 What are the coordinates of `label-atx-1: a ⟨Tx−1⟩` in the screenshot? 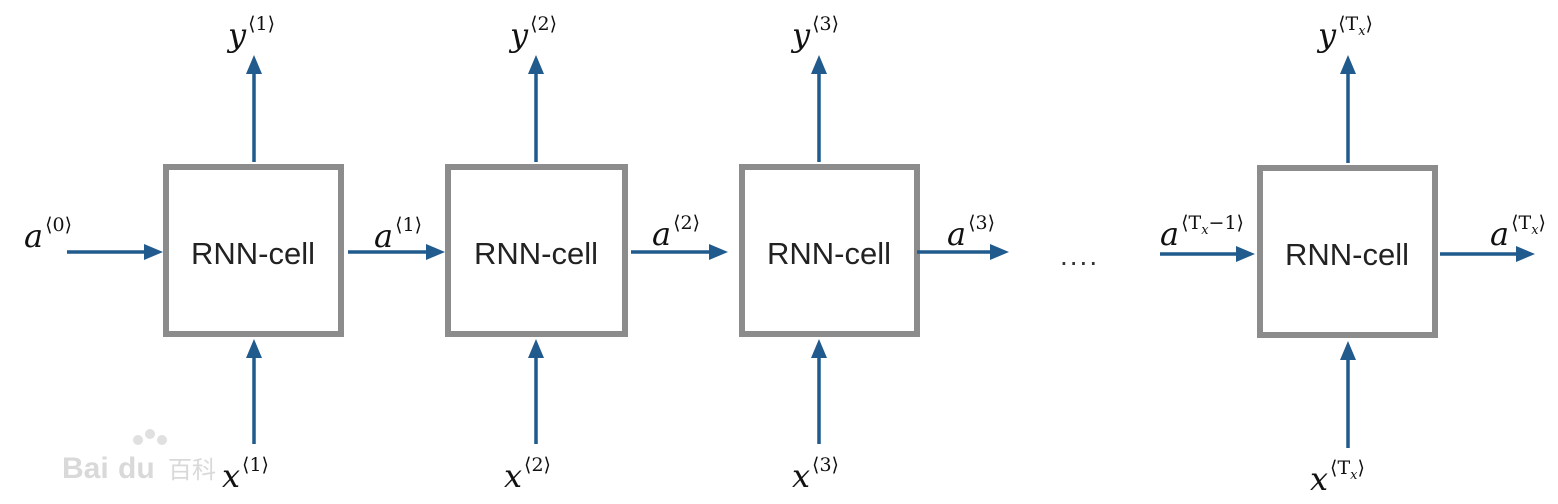 It's located at (1202, 232).